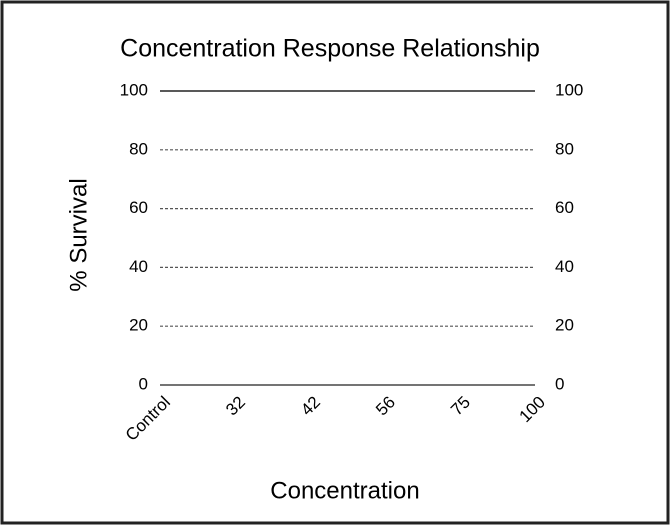 The width and height of the screenshot is (671, 526). I want to click on y2-tick-label: 20, so click(564, 325).